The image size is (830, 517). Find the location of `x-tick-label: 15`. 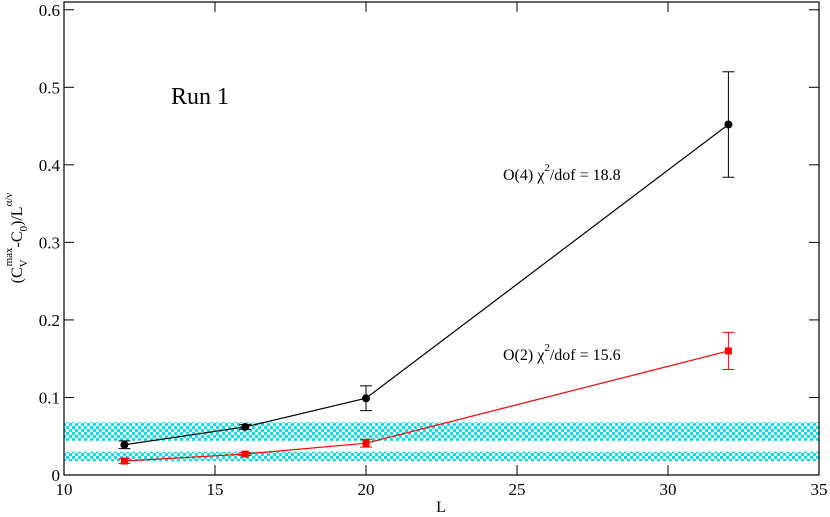

x-tick-label: 15 is located at coordinates (215, 489).